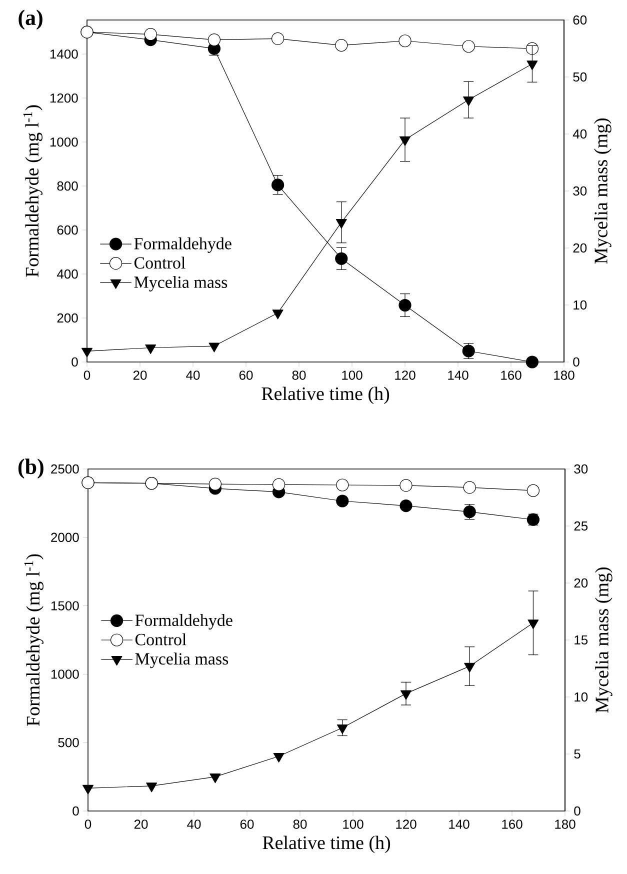 This screenshot has height=874, width=627. What do you see at coordinates (30, 20) in the screenshot?
I see `chart-title: (a)` at bounding box center [30, 20].